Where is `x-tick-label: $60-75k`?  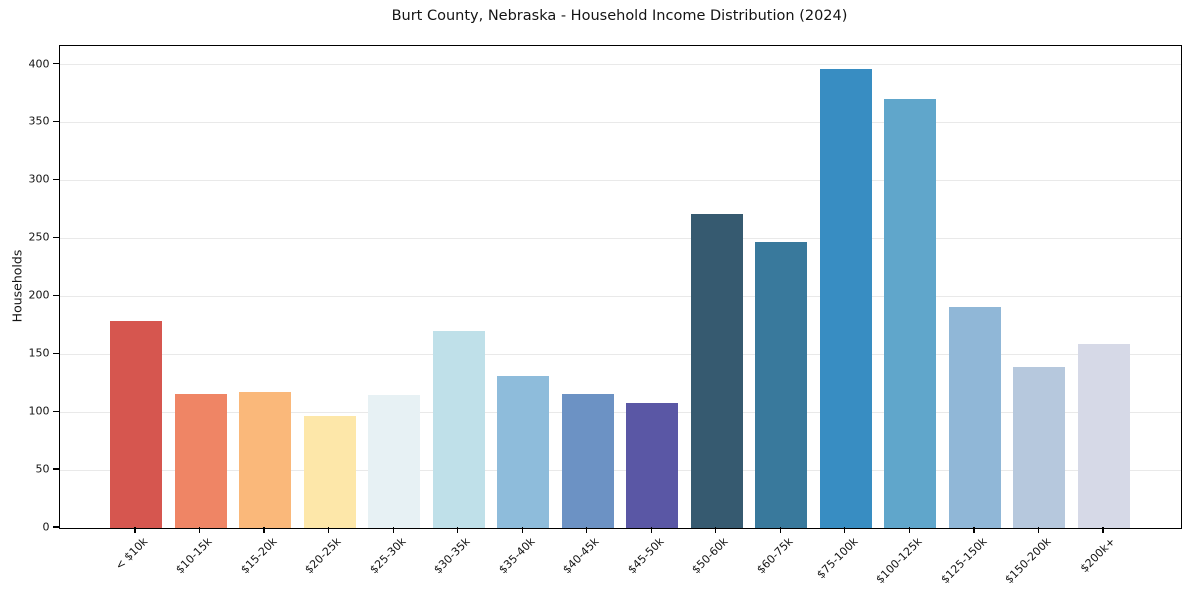 x-tick-label: $60-75k is located at coordinates (775, 556).